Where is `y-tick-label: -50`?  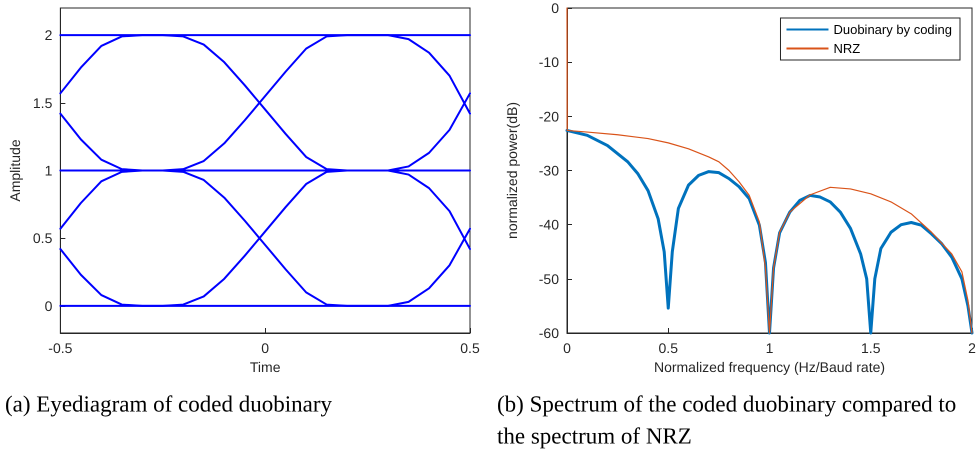 y-tick-label: -50 is located at coordinates (549, 278).